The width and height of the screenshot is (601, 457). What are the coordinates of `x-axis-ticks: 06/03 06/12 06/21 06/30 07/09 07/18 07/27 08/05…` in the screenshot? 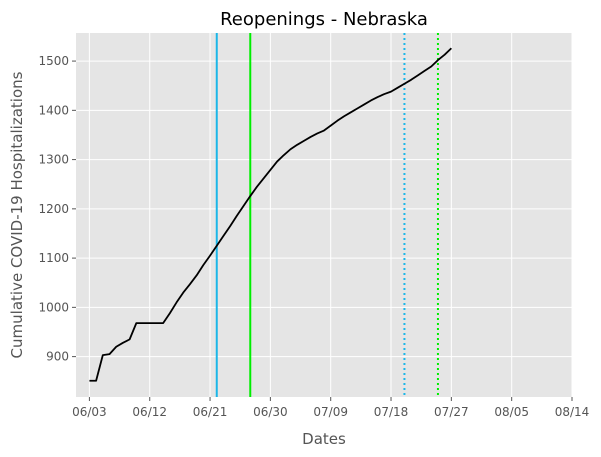 It's located at (330, 408).